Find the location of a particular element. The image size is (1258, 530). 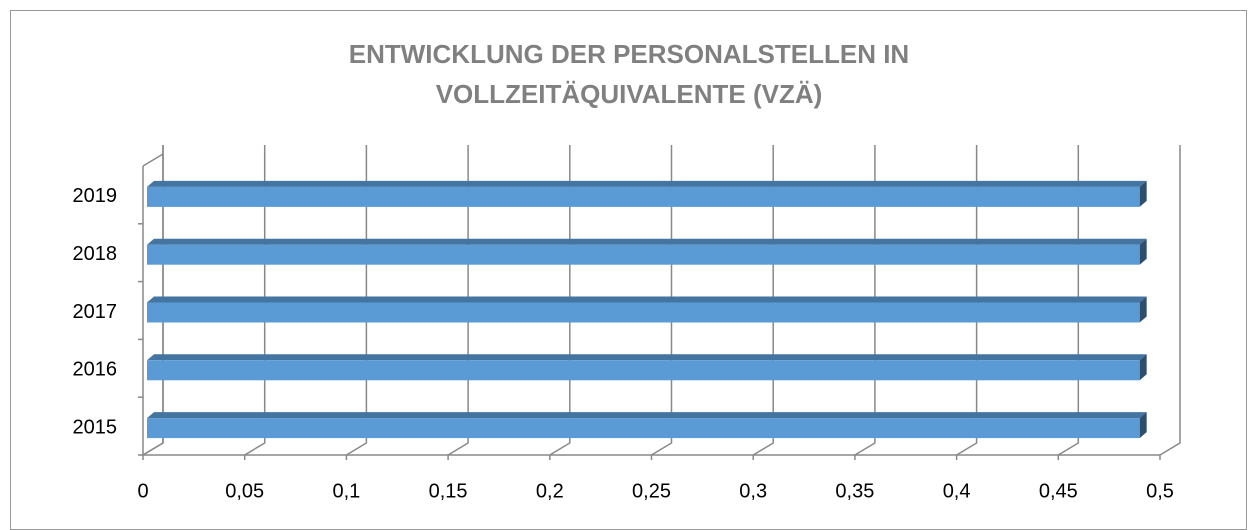

x-tick-label: 0,35 is located at coordinates (854, 491).